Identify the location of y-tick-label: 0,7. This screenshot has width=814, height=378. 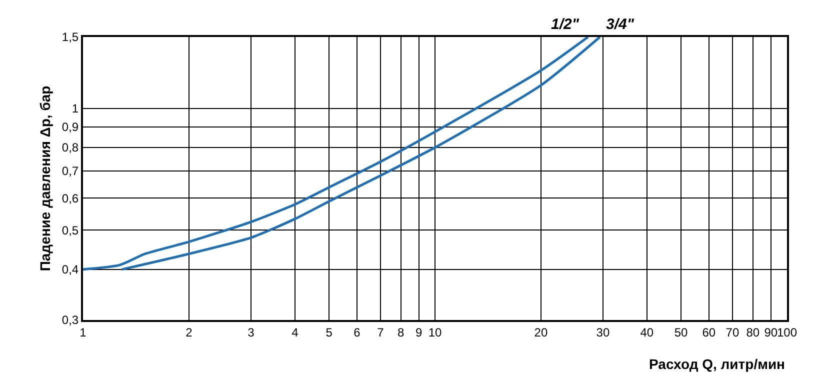
(70, 171).